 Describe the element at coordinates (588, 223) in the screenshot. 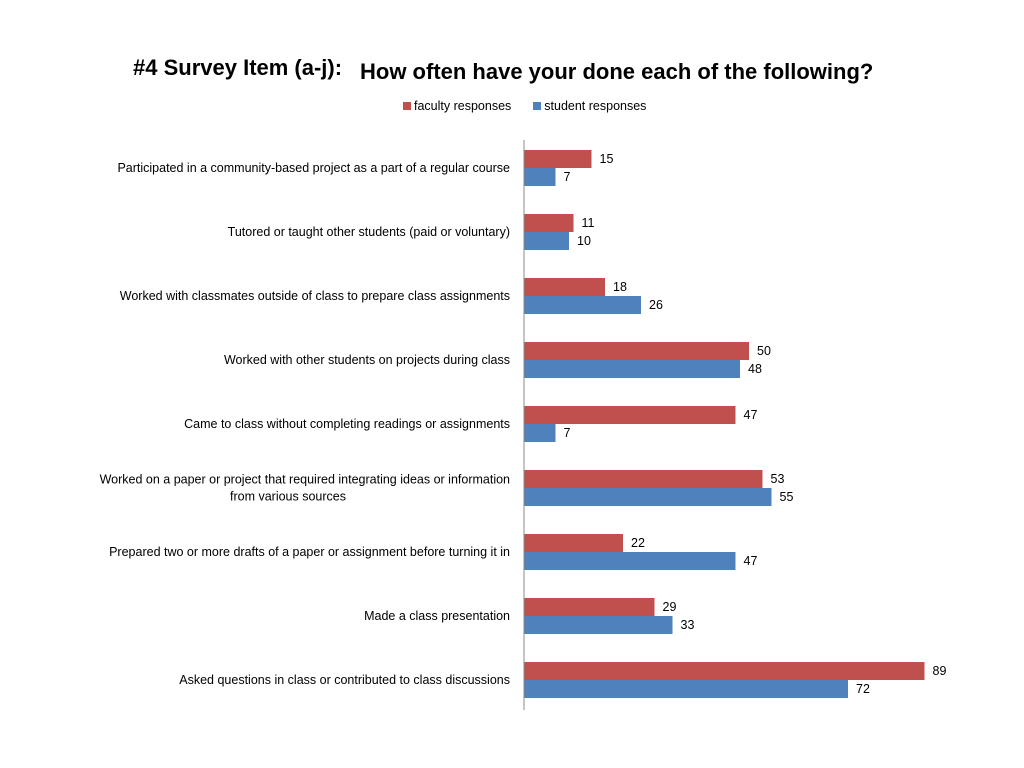

I see `data-label-faculty: 11` at that location.